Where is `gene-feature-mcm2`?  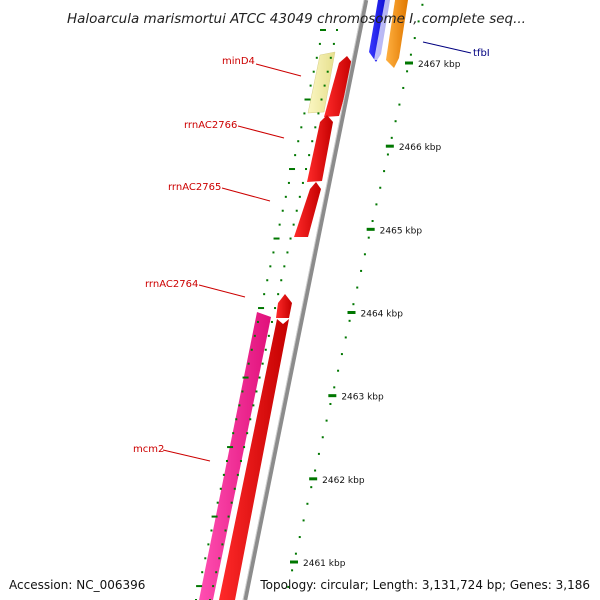
gene-feature-mcm2 is located at coordinates (235, 456).